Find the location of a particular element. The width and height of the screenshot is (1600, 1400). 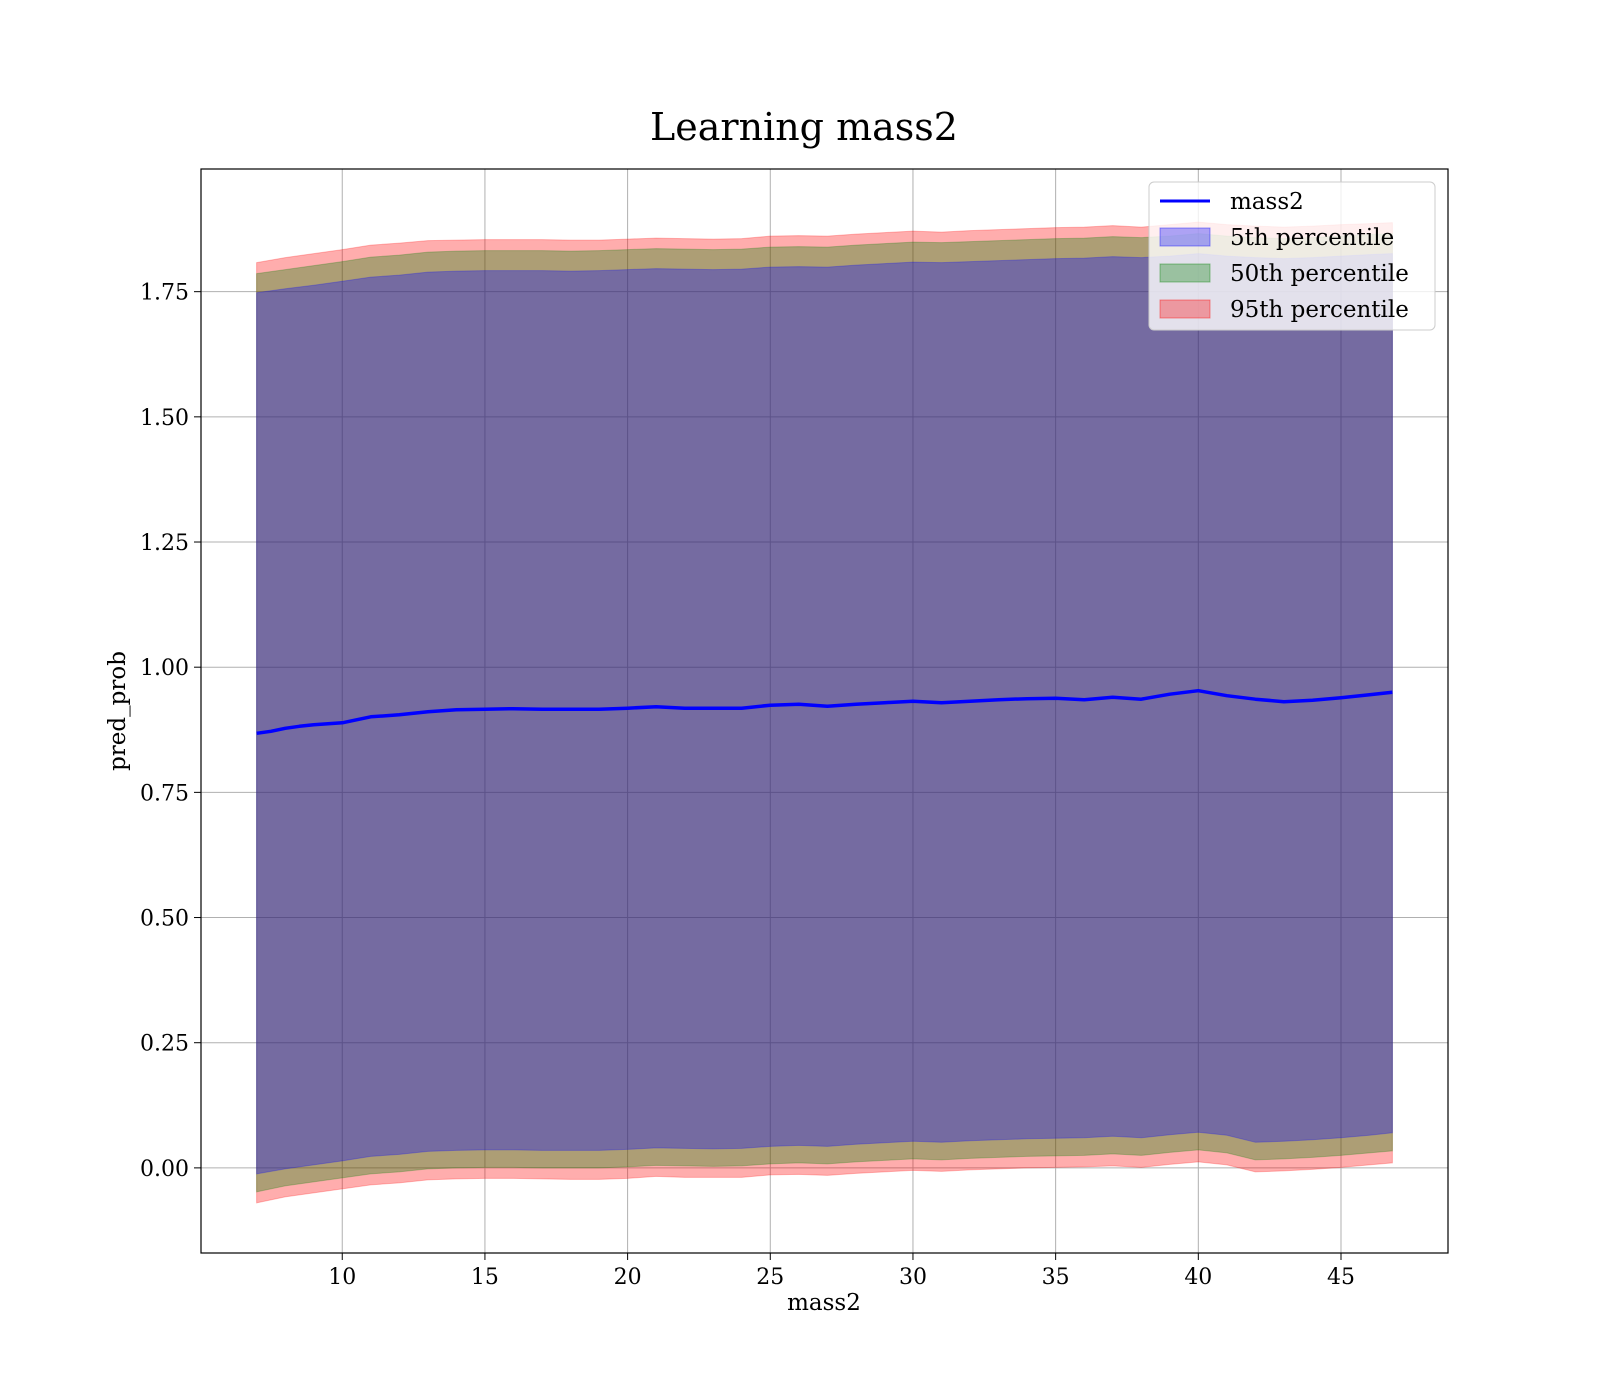

y-tick-label: 0.50 is located at coordinates (164, 919).